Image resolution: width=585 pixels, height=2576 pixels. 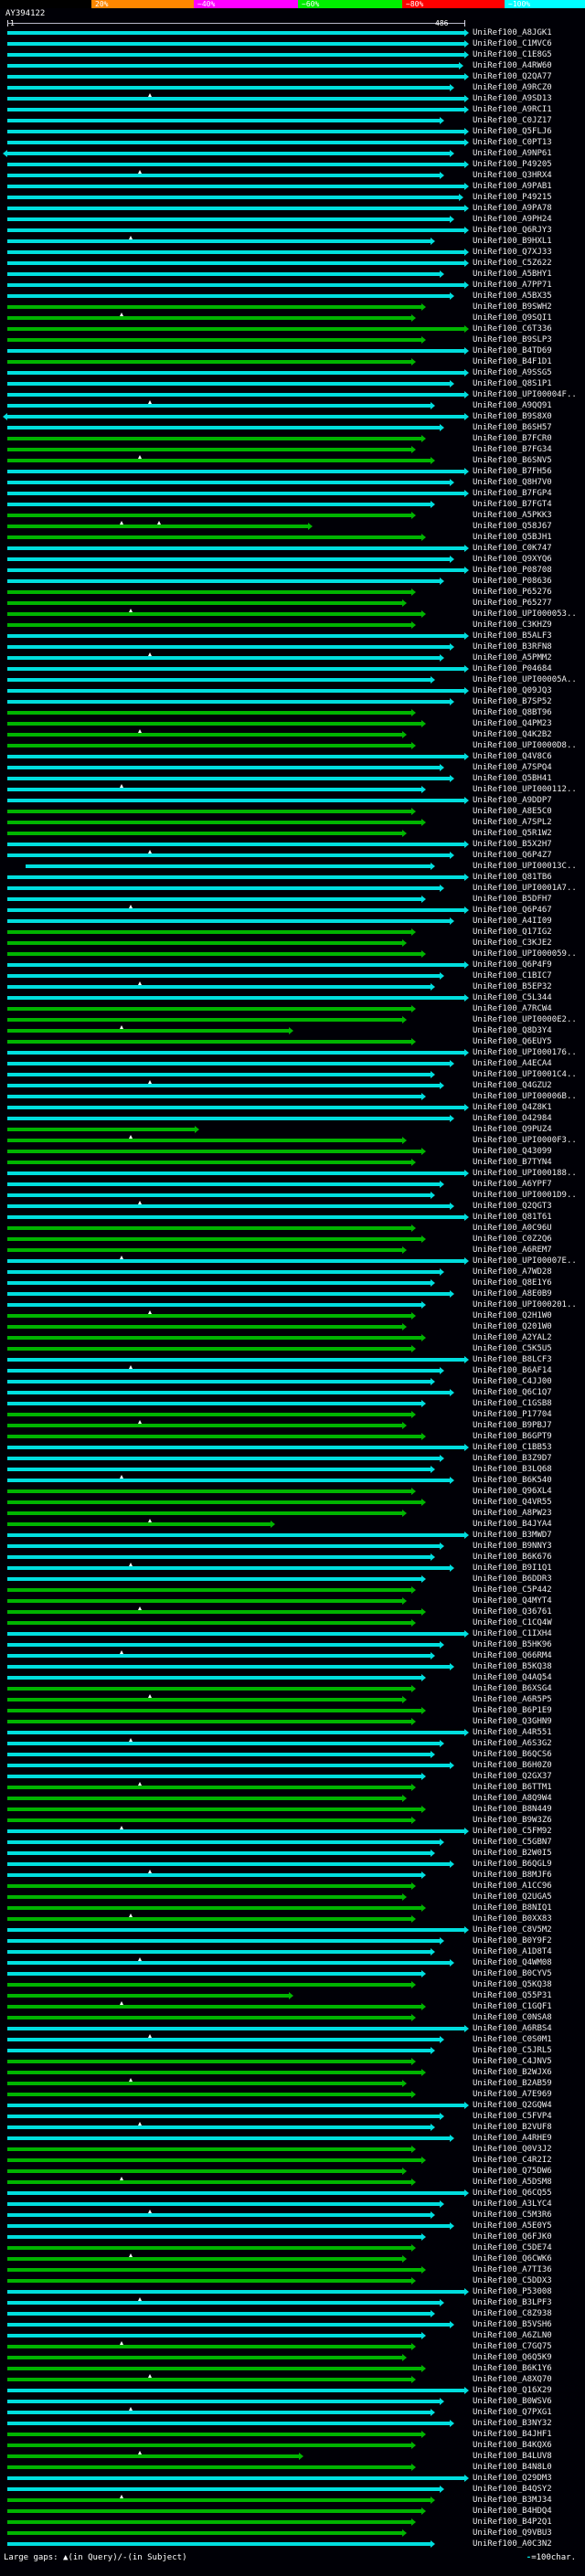 I want to click on hit-label: UniRef100_B6K540, so click(x=512, y=1480).